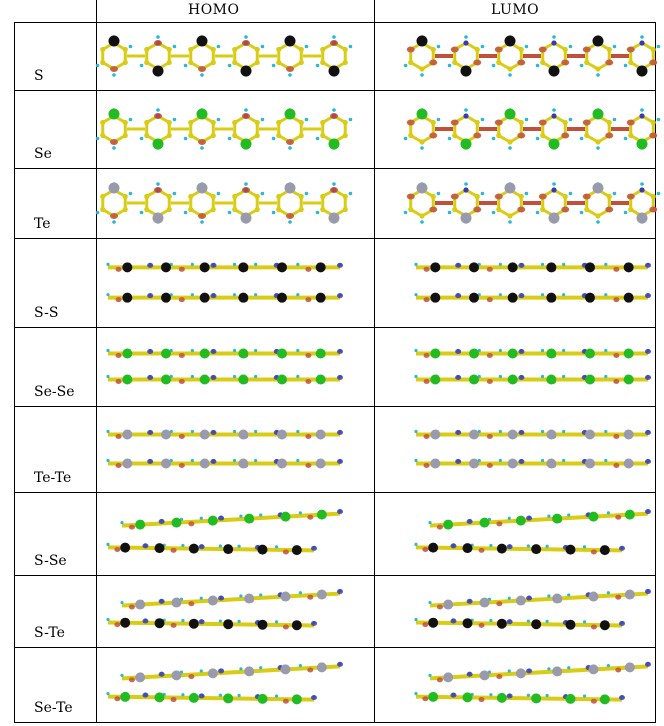  Describe the element at coordinates (224, 449) in the screenshot. I see `homo-orbital-image` at that location.